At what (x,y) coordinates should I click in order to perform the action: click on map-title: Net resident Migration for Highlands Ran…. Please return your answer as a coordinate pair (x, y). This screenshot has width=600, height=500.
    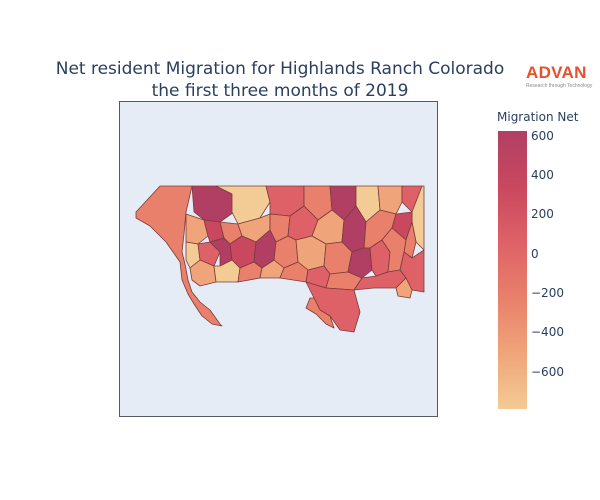
    Looking at the image, I should click on (280, 80).